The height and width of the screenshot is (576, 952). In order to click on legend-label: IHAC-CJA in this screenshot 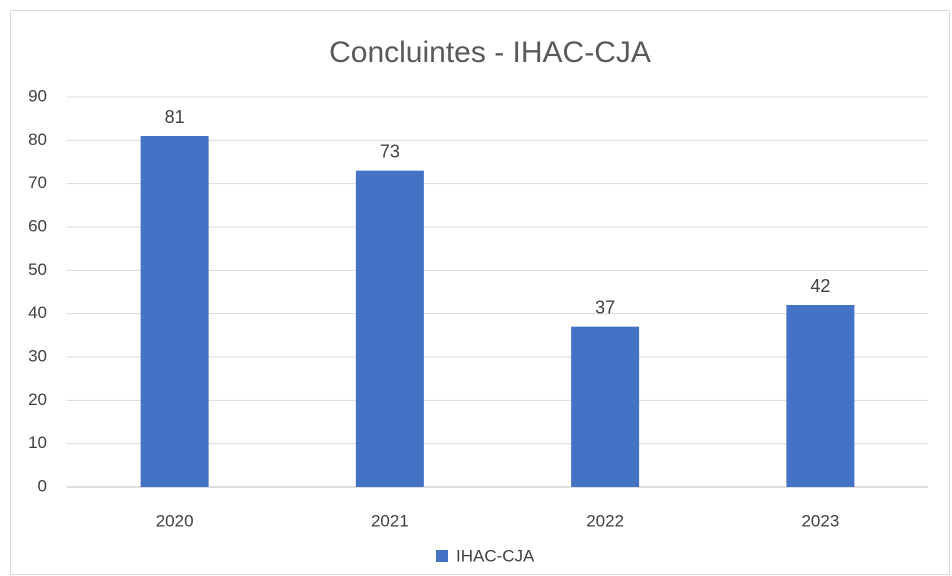, I will do `click(495, 555)`.